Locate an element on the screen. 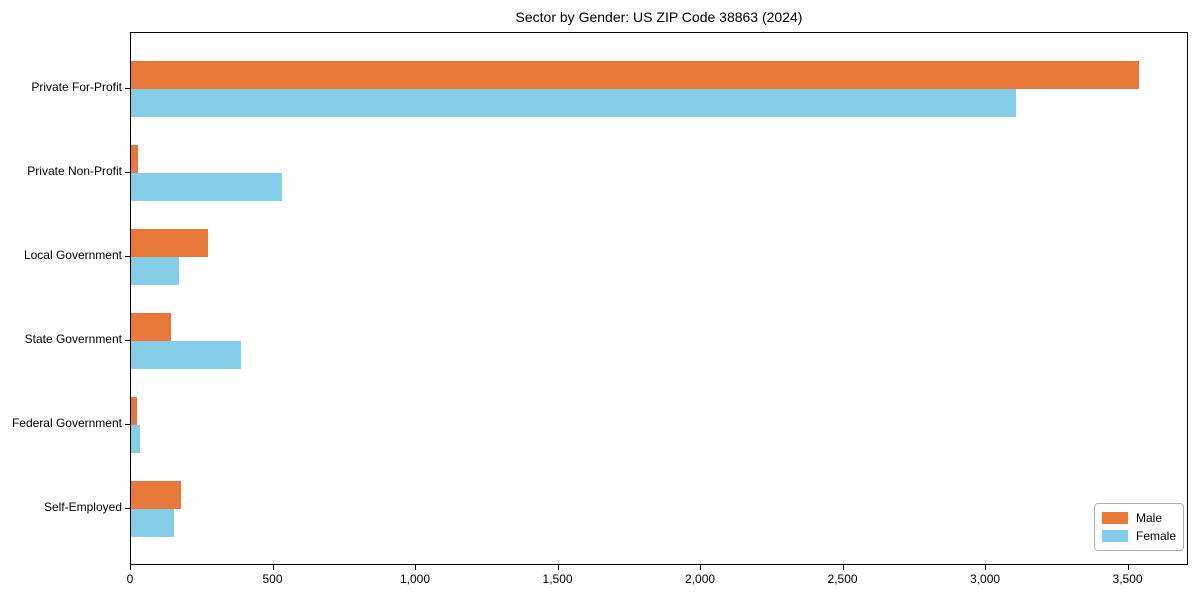  bar-female-local-government is located at coordinates (155, 271).